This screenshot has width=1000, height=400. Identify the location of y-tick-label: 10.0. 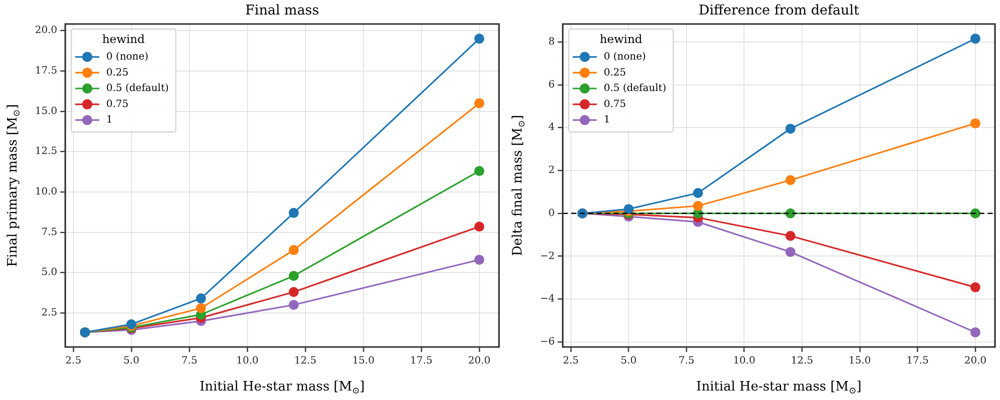
(46, 192).